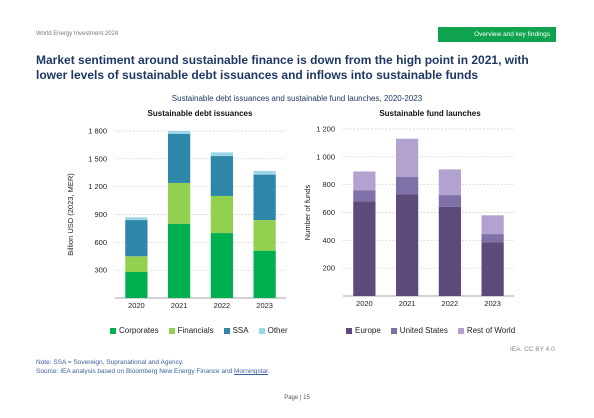  I want to click on legend-item: Europe, so click(363, 330).